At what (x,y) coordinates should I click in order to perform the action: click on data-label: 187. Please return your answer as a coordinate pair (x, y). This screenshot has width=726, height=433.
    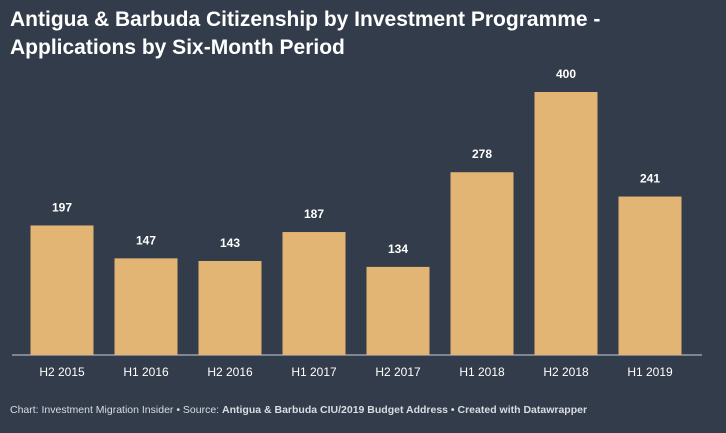
    Looking at the image, I should click on (314, 214).